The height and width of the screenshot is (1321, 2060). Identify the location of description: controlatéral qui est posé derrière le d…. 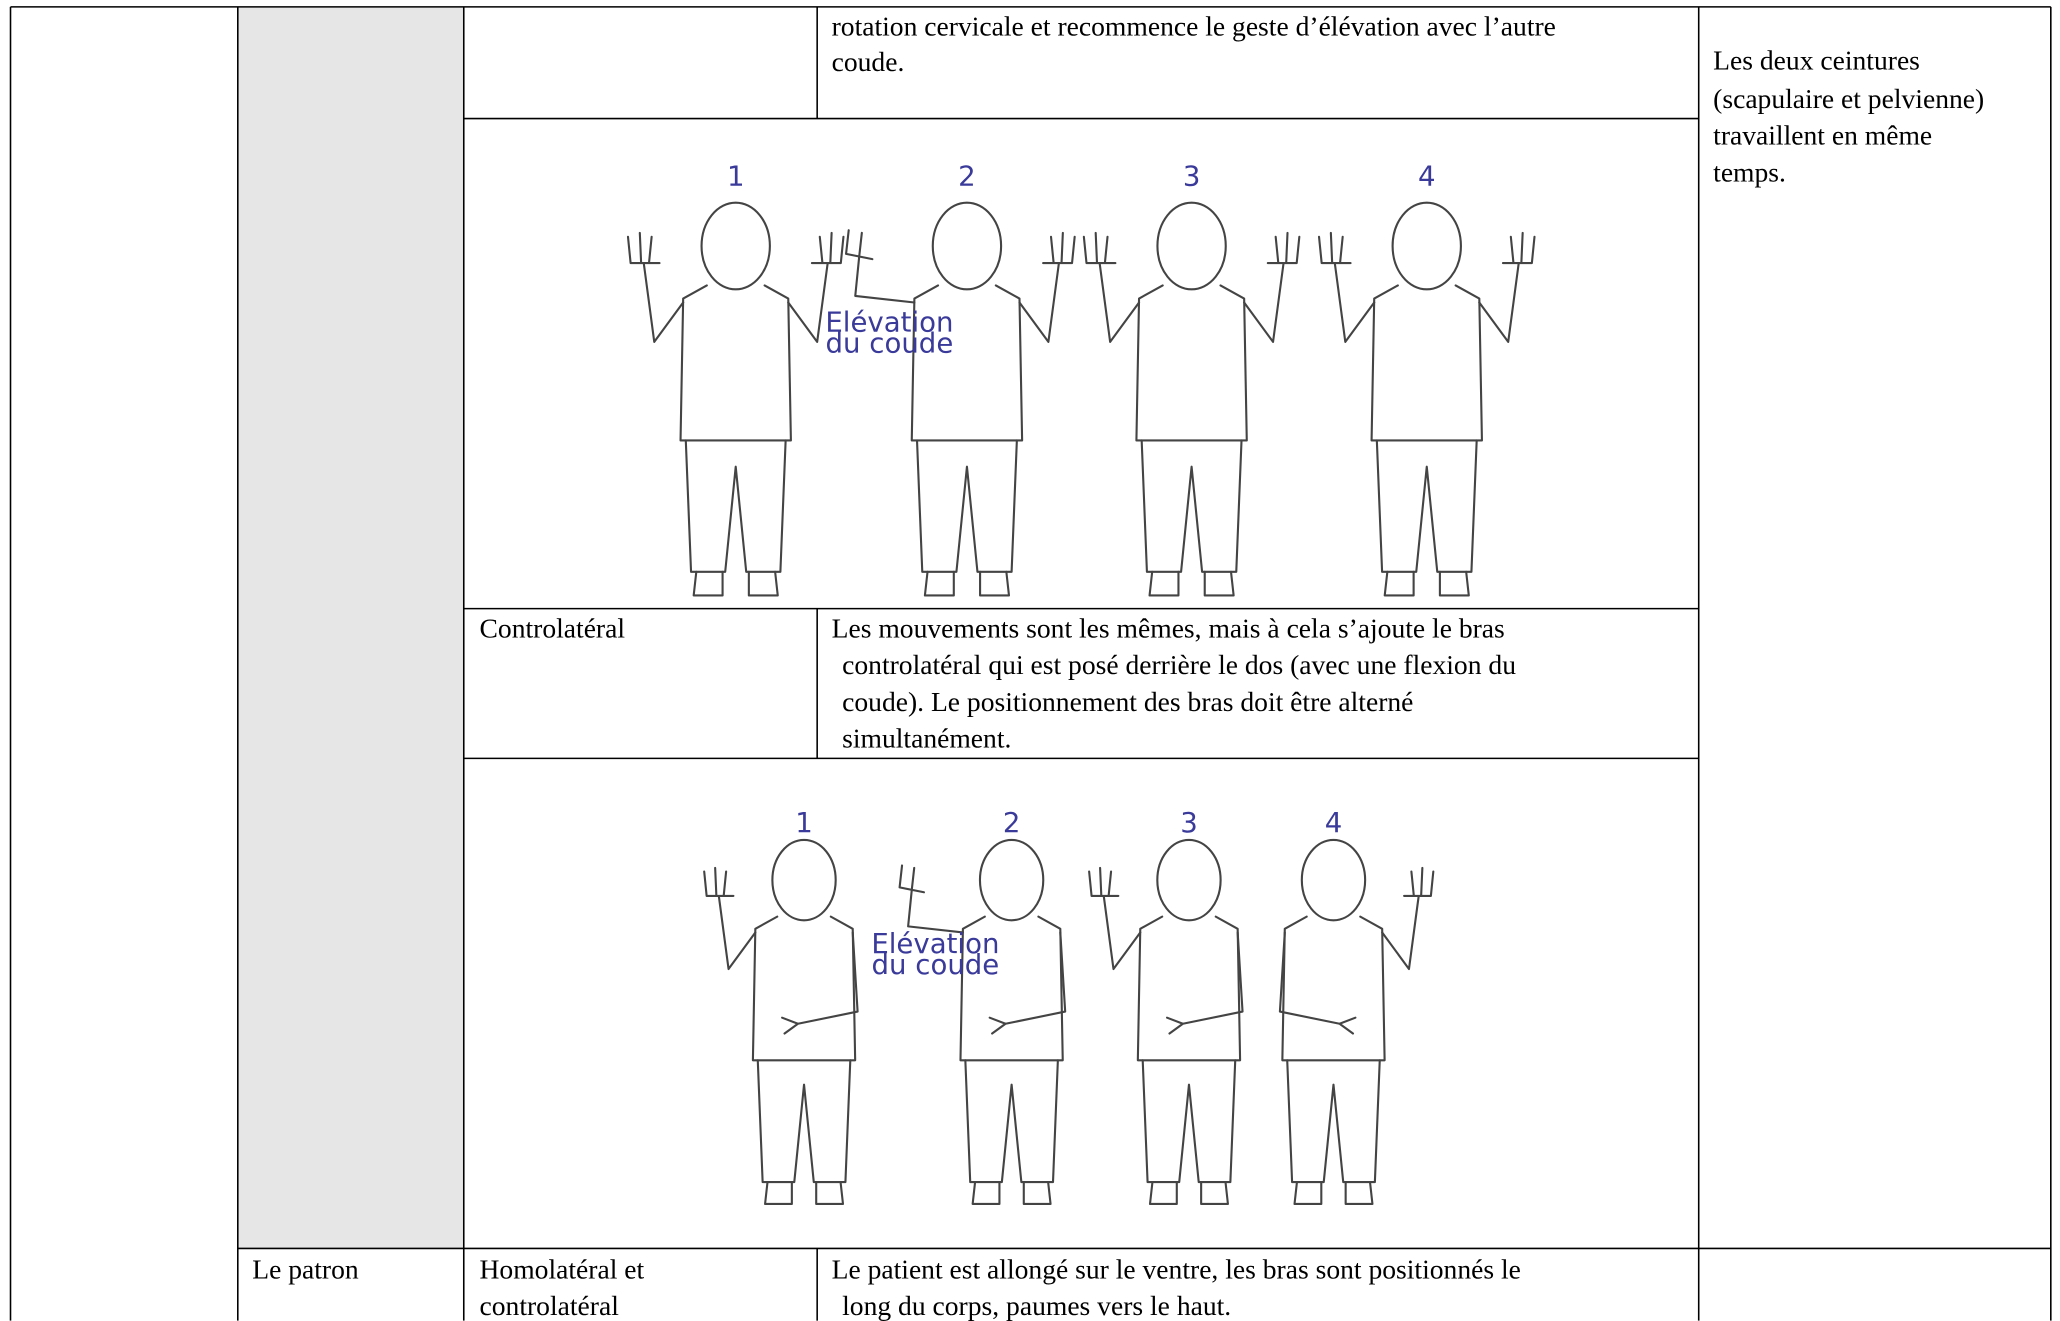
(1179, 664).